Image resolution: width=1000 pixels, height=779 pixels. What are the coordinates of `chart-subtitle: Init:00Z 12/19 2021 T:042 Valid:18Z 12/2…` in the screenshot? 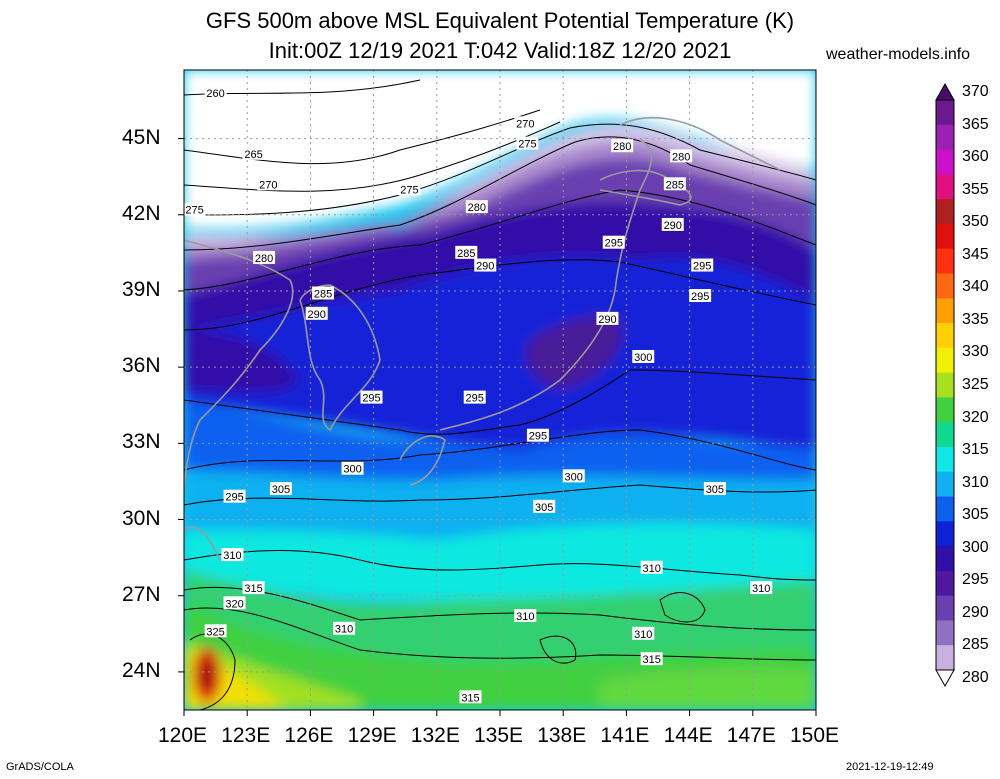 It's located at (500, 50).